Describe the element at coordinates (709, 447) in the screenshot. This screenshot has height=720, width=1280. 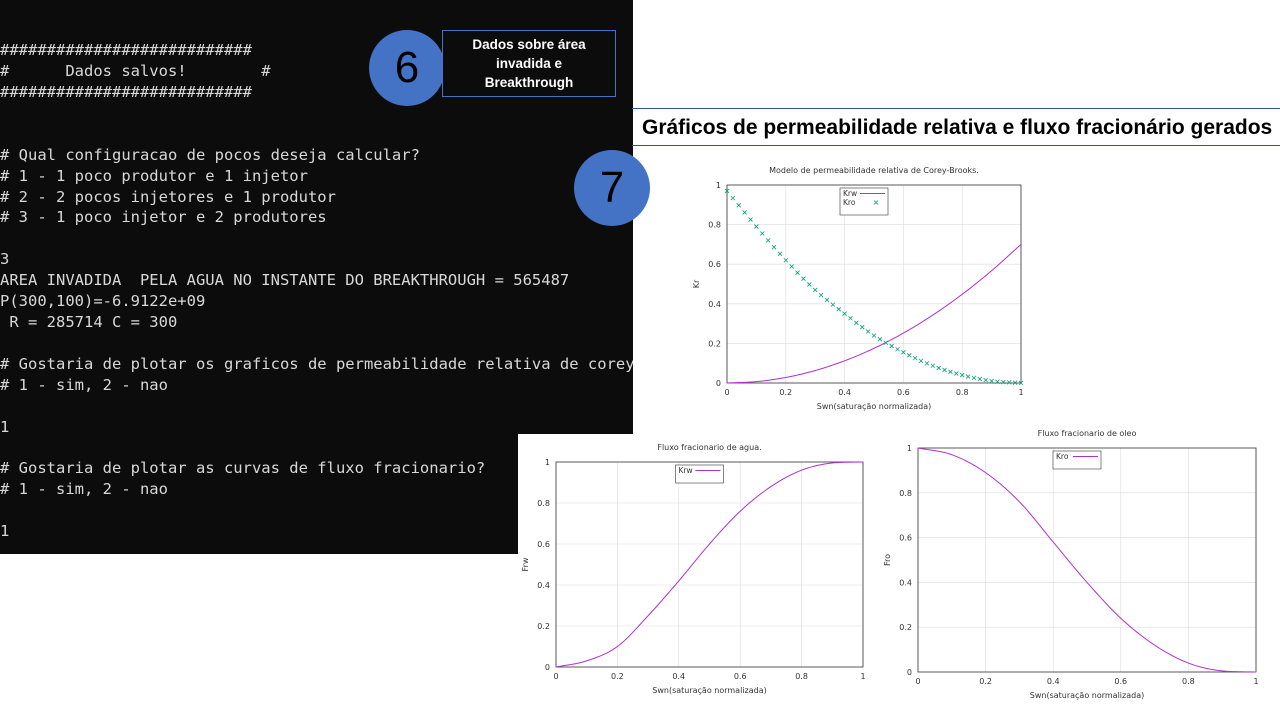
I see `chart-title: Fluxo fracionario de agua.` at that location.